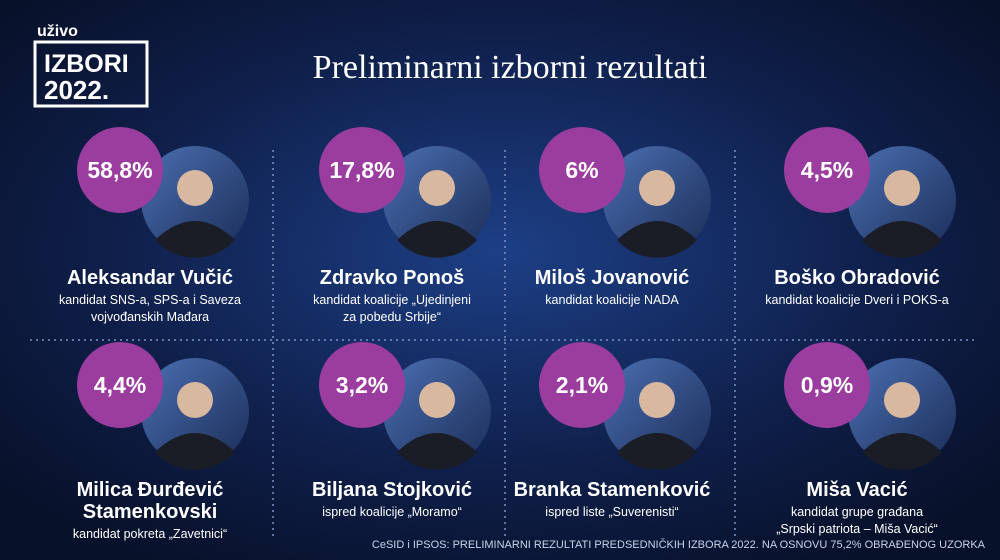  I want to click on percent: 0,9%, so click(827, 385).